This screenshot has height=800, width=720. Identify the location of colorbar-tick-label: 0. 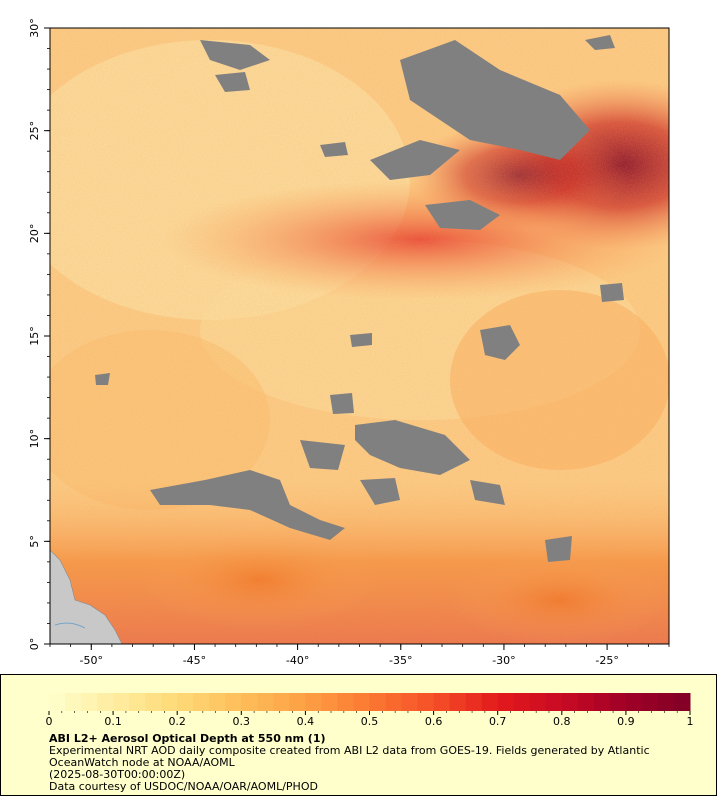
(49, 721).